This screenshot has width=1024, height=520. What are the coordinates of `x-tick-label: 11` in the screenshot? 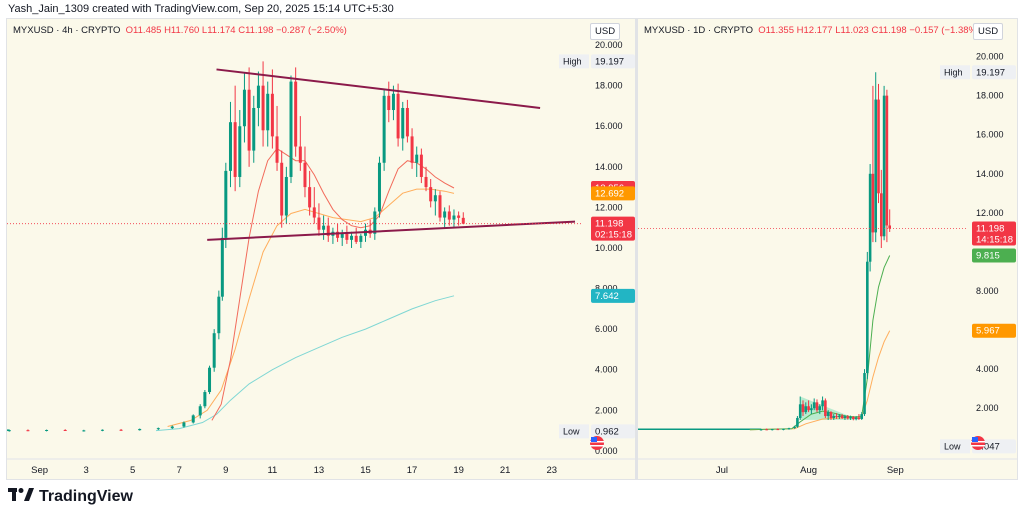 It's located at (272, 470).